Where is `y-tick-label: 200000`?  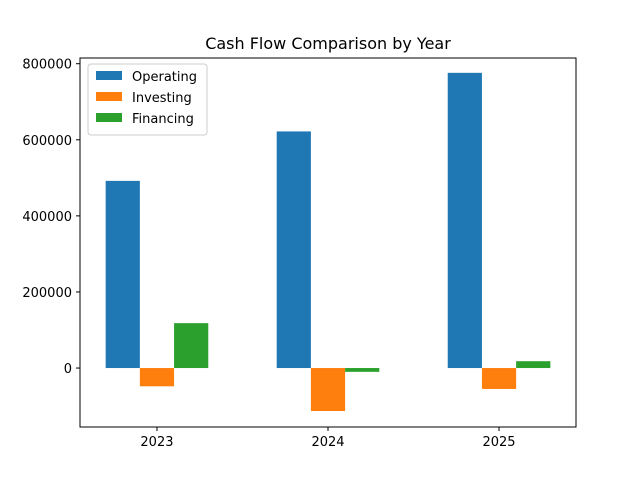 y-tick-label: 200000 is located at coordinates (47, 293).